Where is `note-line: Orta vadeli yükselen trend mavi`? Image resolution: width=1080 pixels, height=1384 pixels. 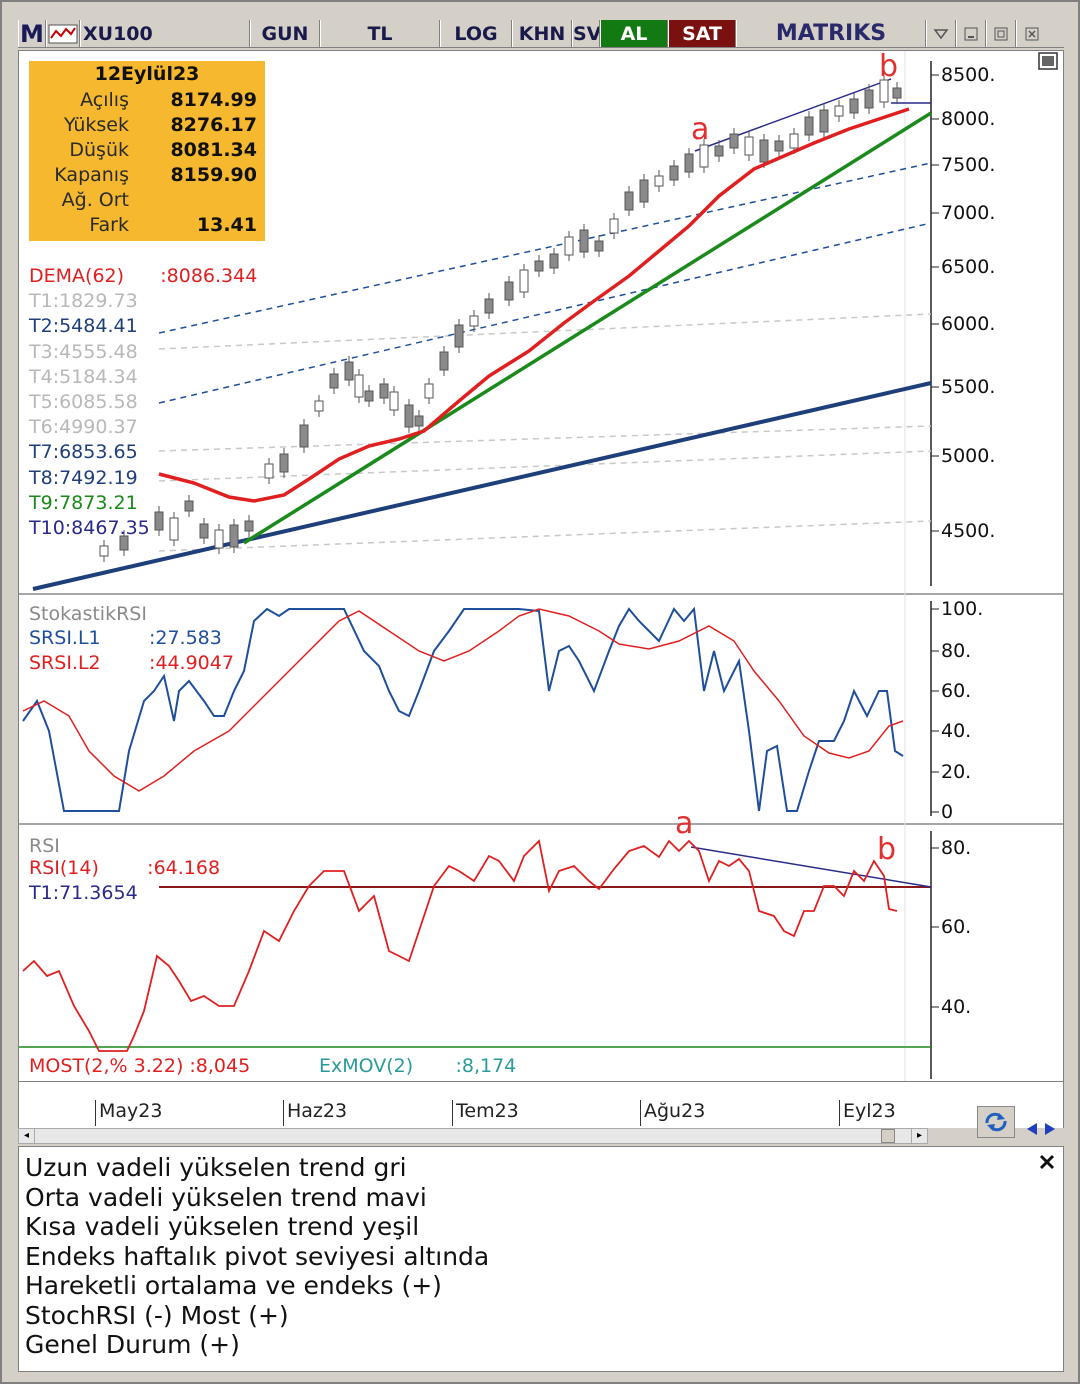
note-line: Orta vadeli yükselen trend mavi is located at coordinates (226, 1197).